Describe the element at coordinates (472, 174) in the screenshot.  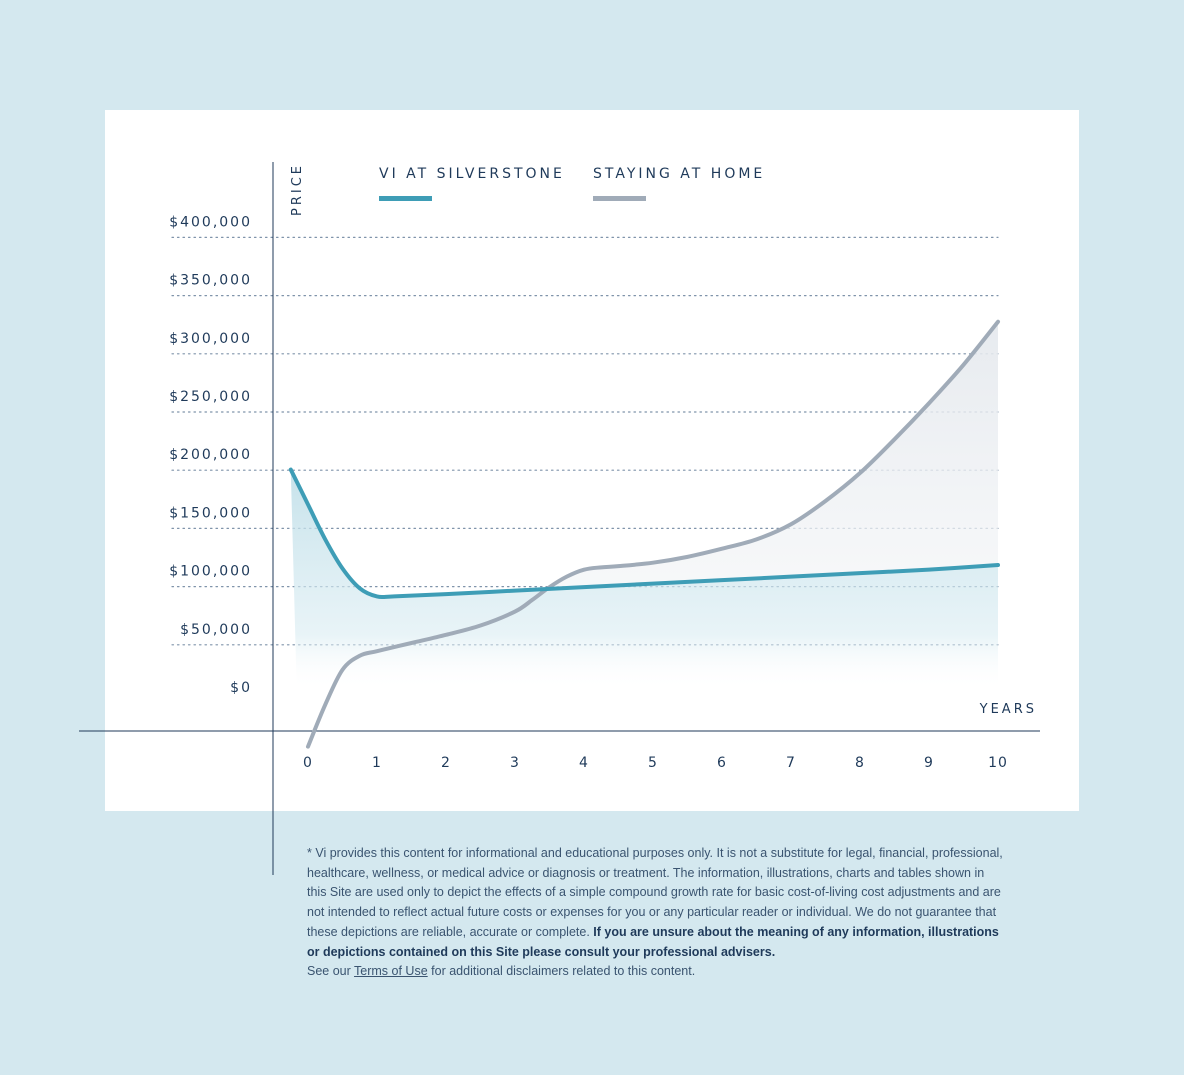
I see `legend-label: VI AT SILVERSTONE` at that location.